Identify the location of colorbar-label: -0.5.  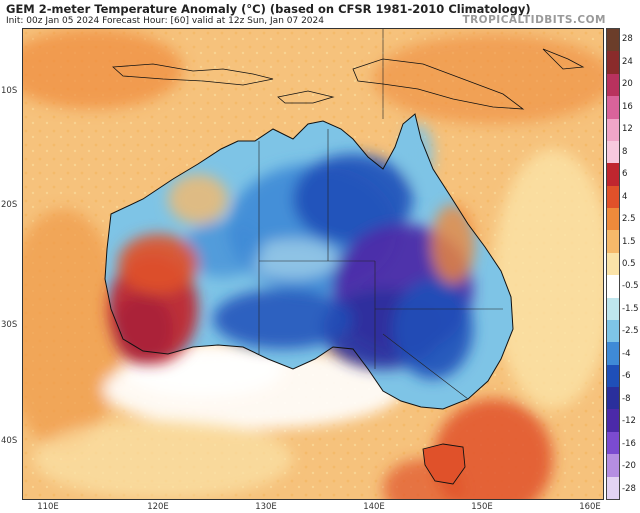
(630, 286).